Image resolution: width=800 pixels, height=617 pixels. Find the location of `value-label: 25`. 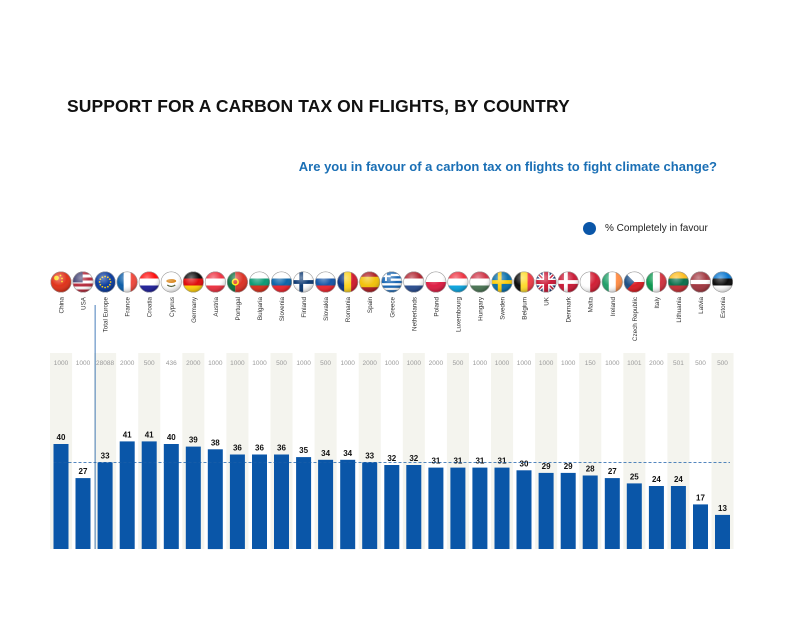

value-label: 25 is located at coordinates (634, 476).